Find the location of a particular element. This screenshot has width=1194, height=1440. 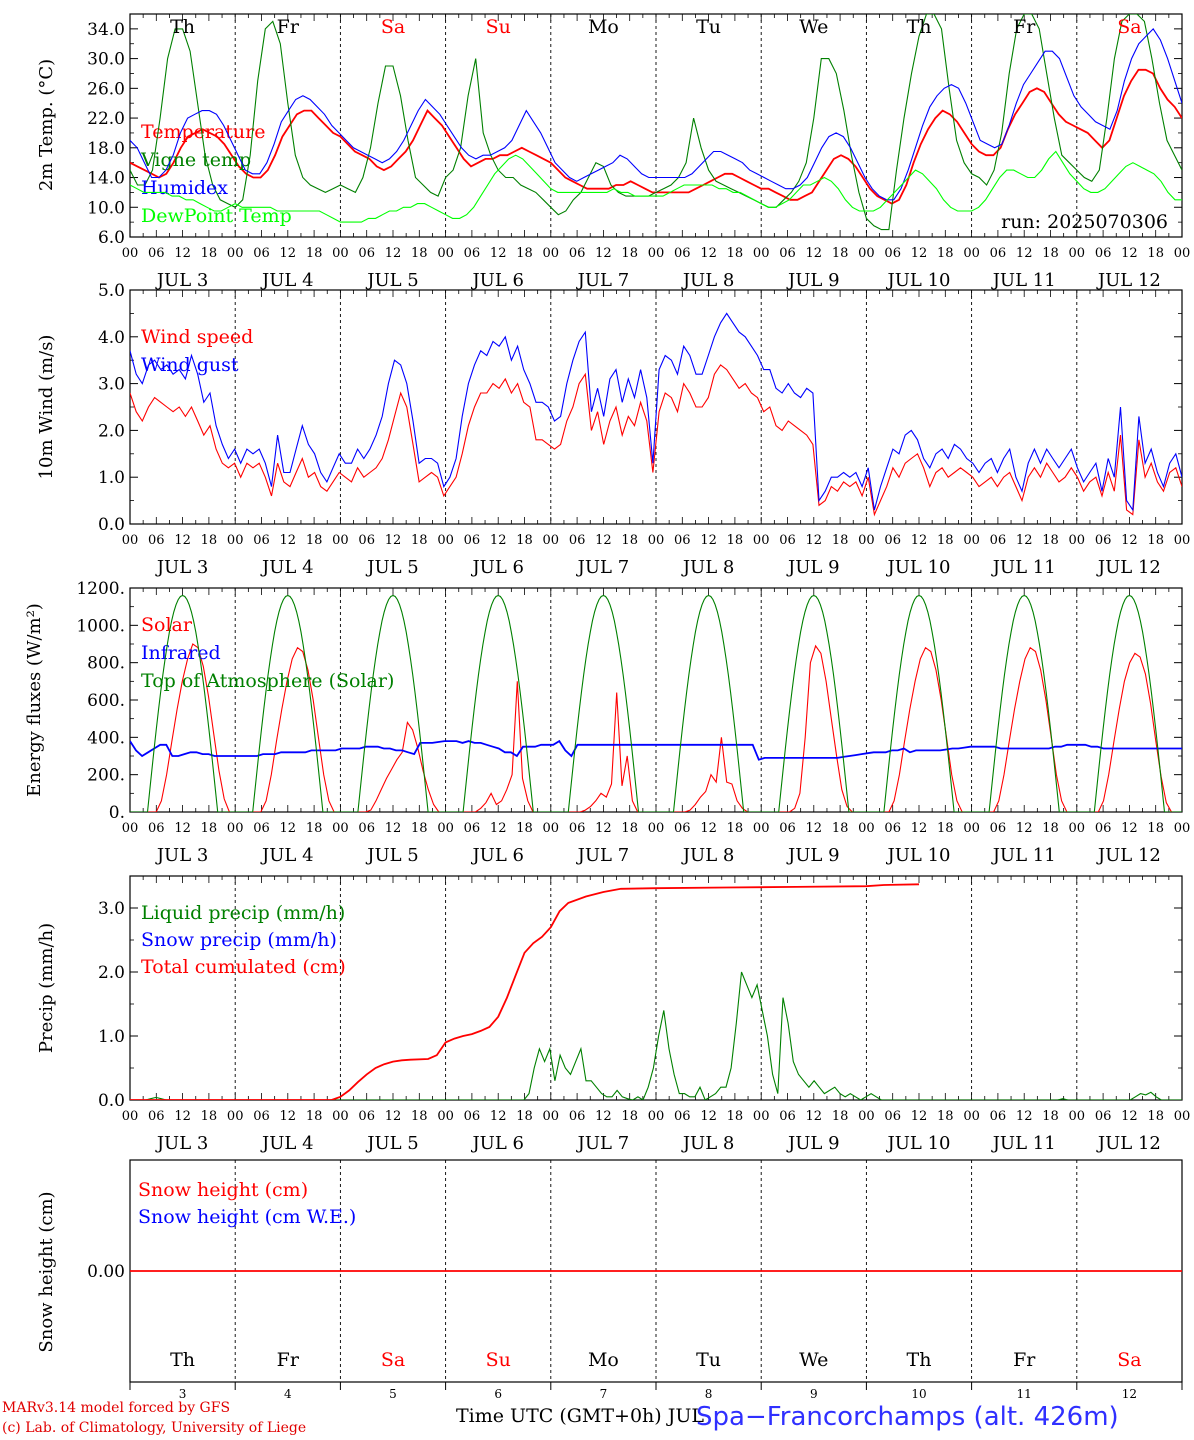

legend-entry: Wind speed is located at coordinates (197, 337).